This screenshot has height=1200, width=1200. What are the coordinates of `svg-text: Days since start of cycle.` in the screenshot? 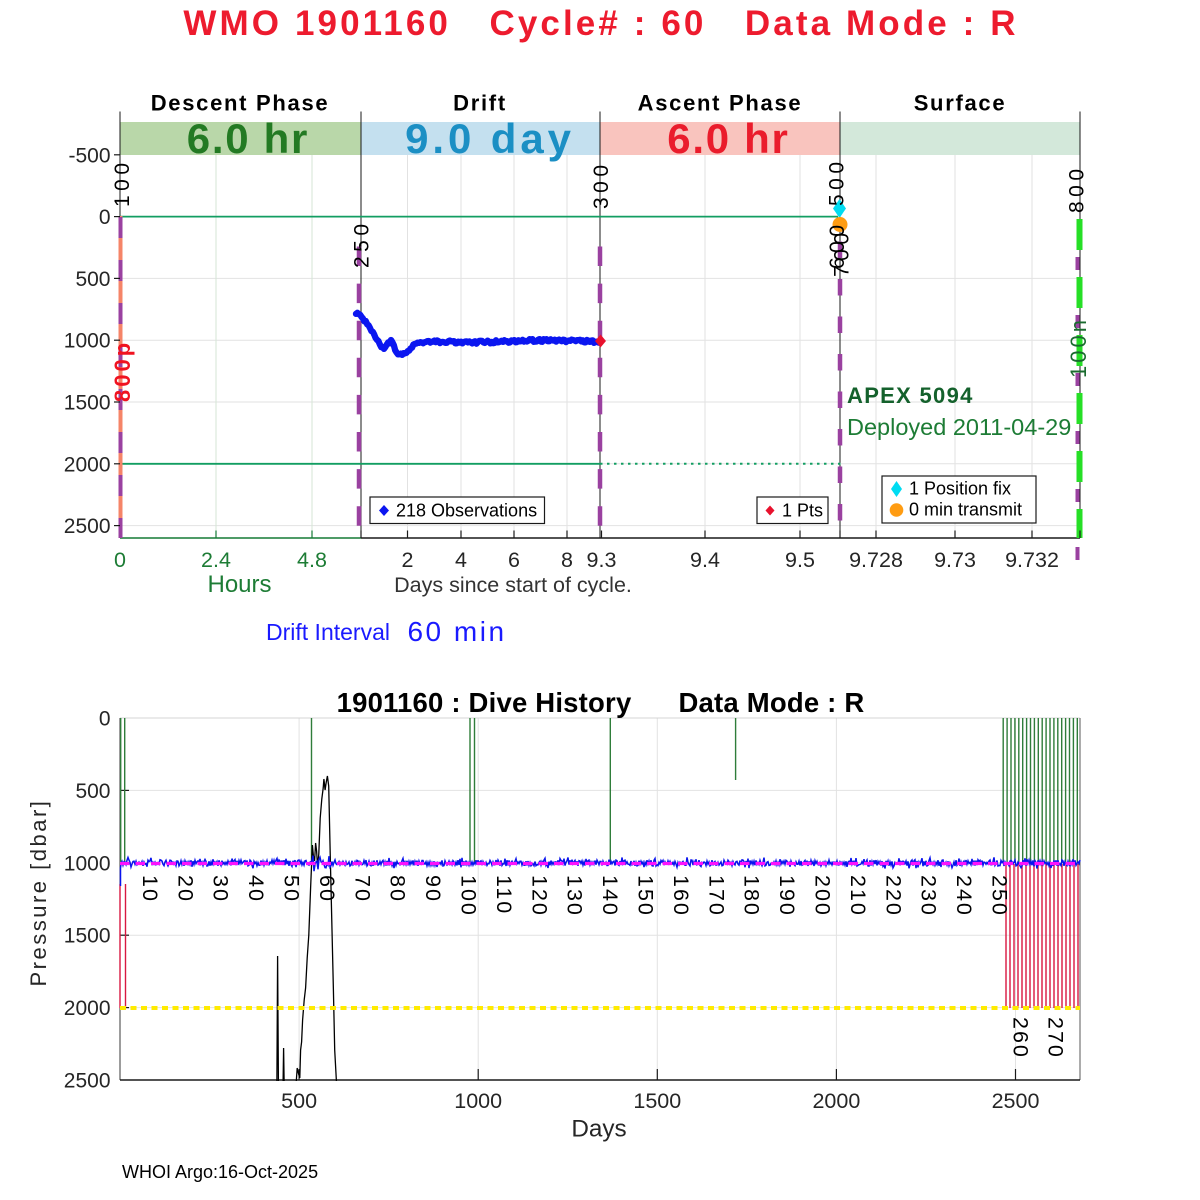 It's located at (513, 585).